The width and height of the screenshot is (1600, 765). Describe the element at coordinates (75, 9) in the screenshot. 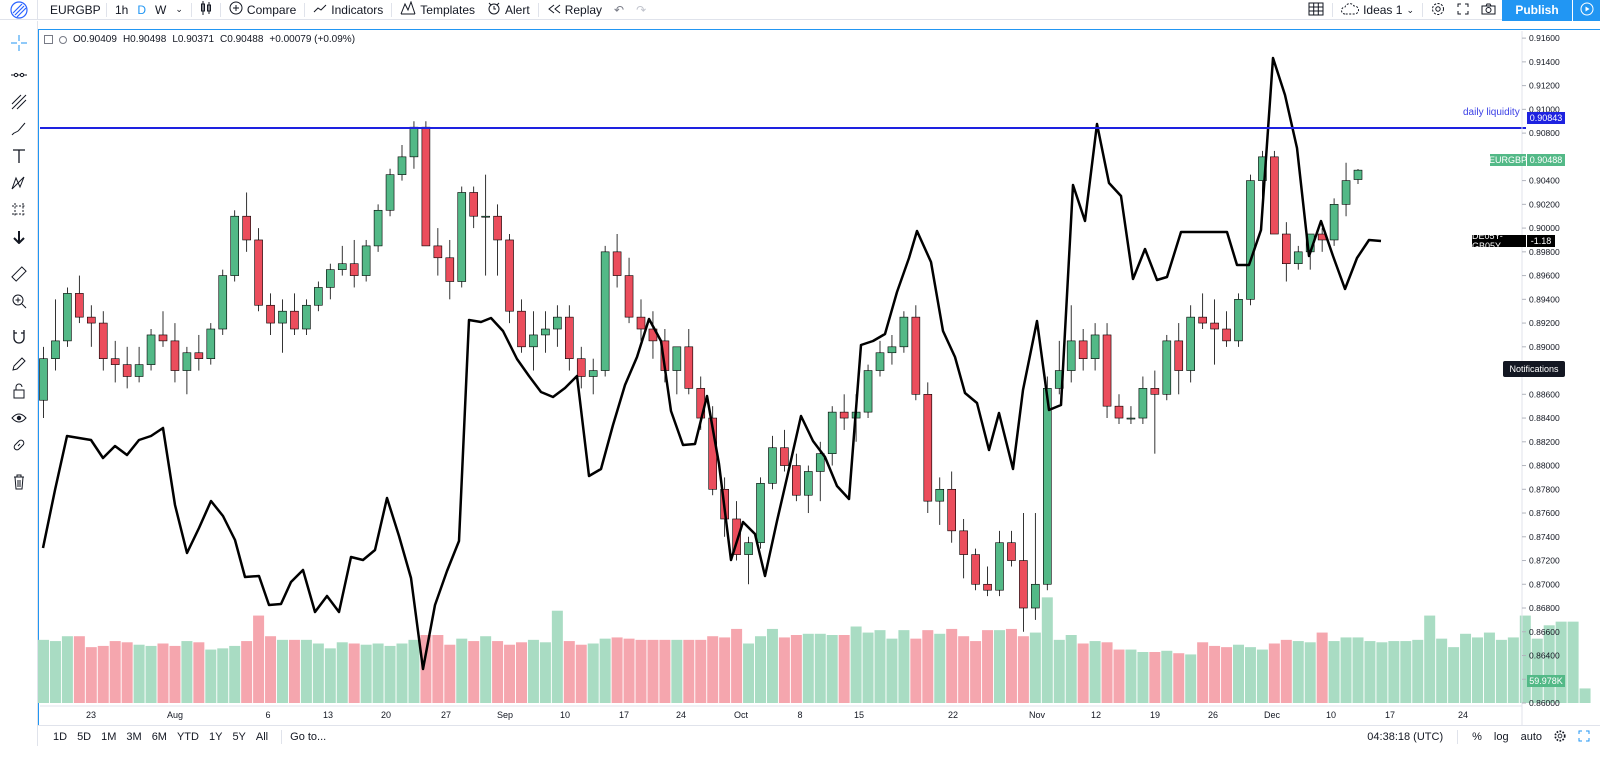

I see `symbol-search: EURGBP` at that location.